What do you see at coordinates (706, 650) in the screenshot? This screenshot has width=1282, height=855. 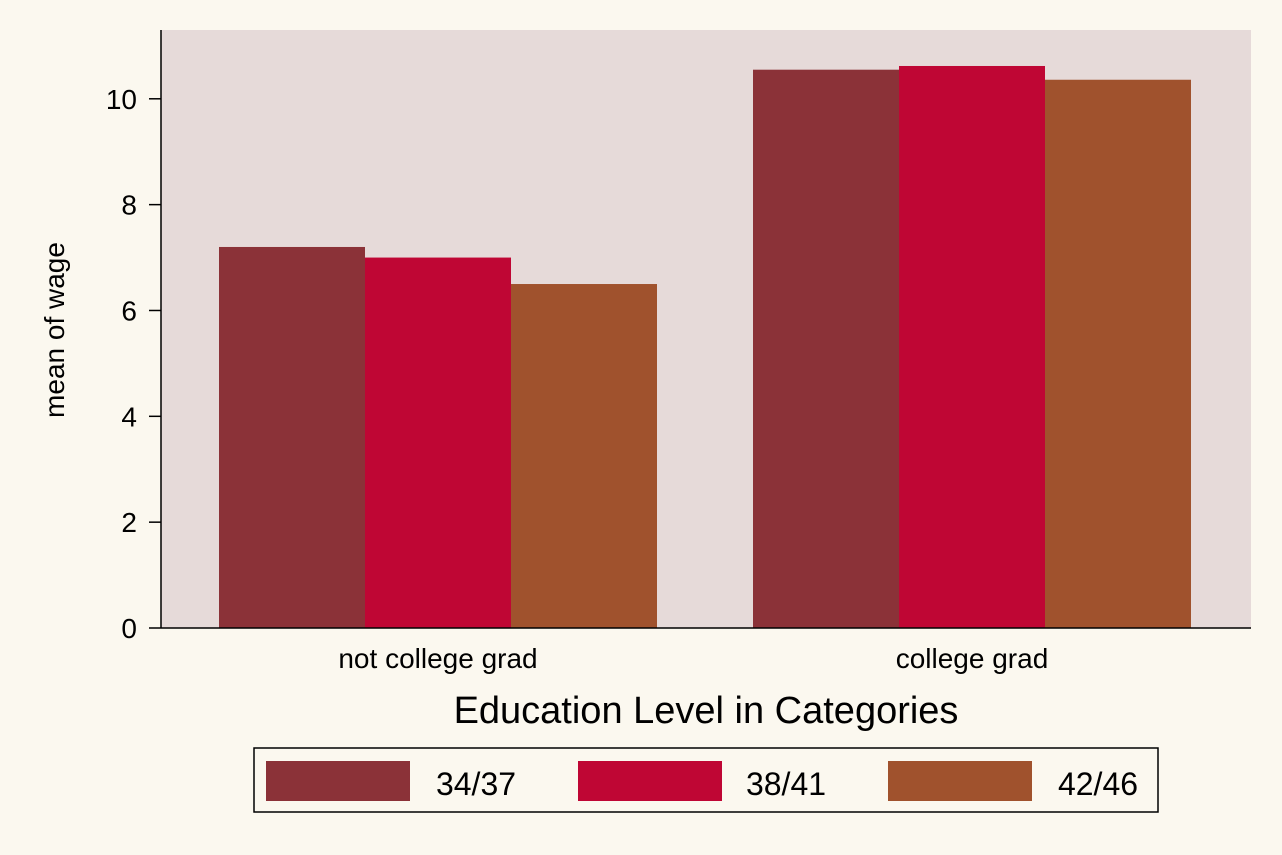 I see `x-axis: not college grad college grad` at bounding box center [706, 650].